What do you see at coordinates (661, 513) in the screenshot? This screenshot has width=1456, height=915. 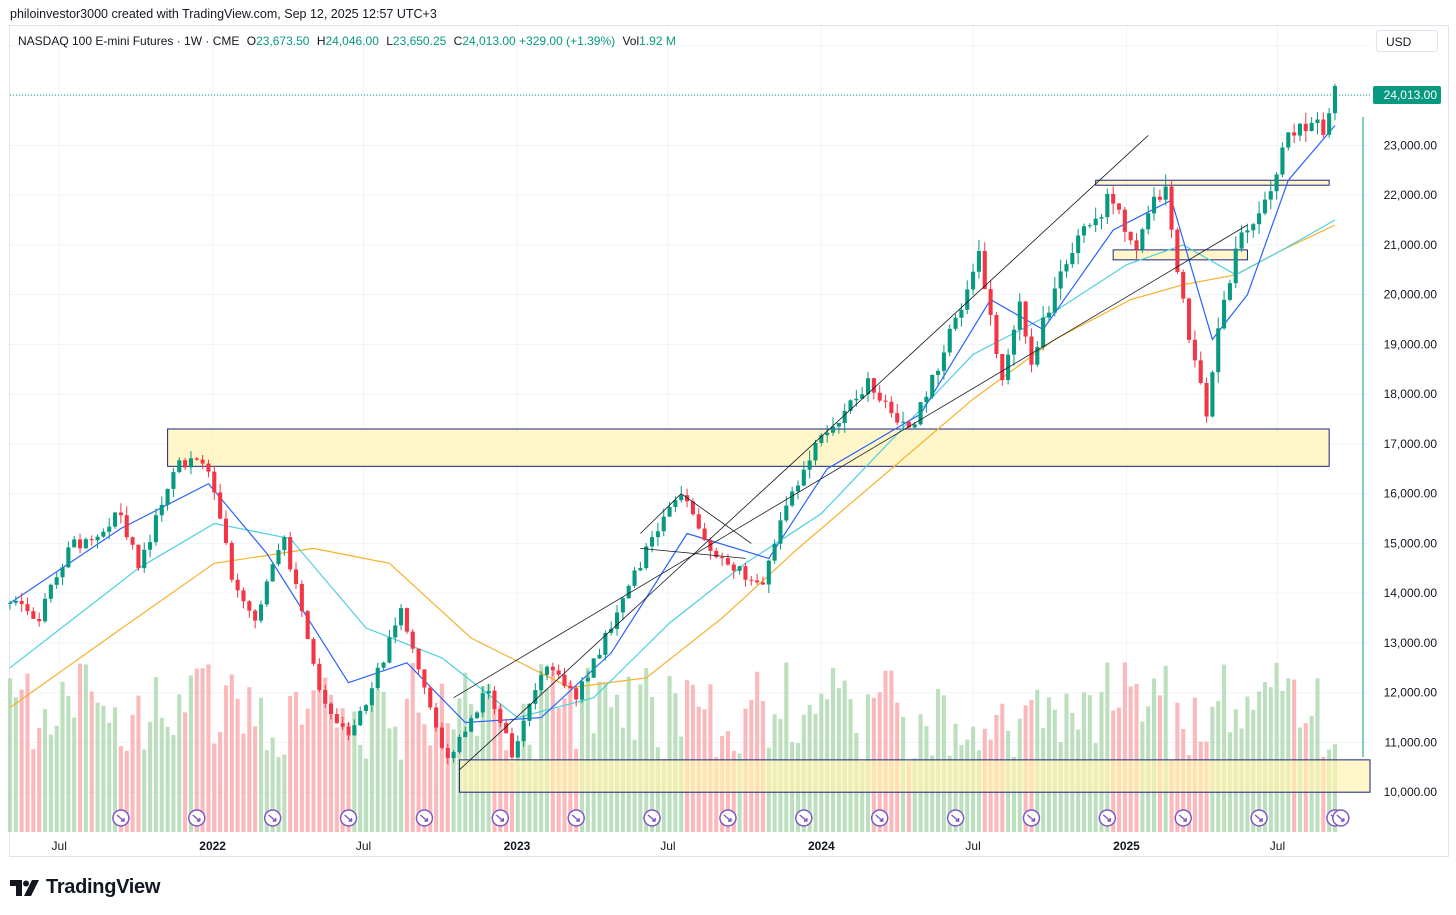 I see `trendline` at bounding box center [661, 513].